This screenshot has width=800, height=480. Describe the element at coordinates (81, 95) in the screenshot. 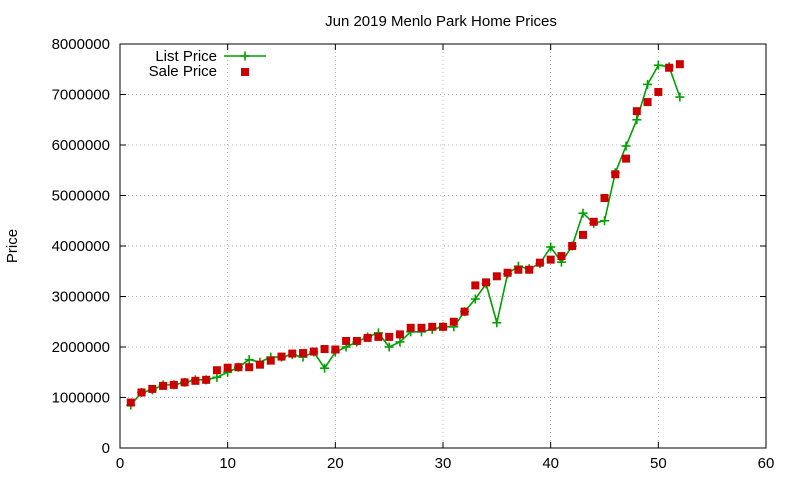

I see `y-tick-label: 7000000` at that location.